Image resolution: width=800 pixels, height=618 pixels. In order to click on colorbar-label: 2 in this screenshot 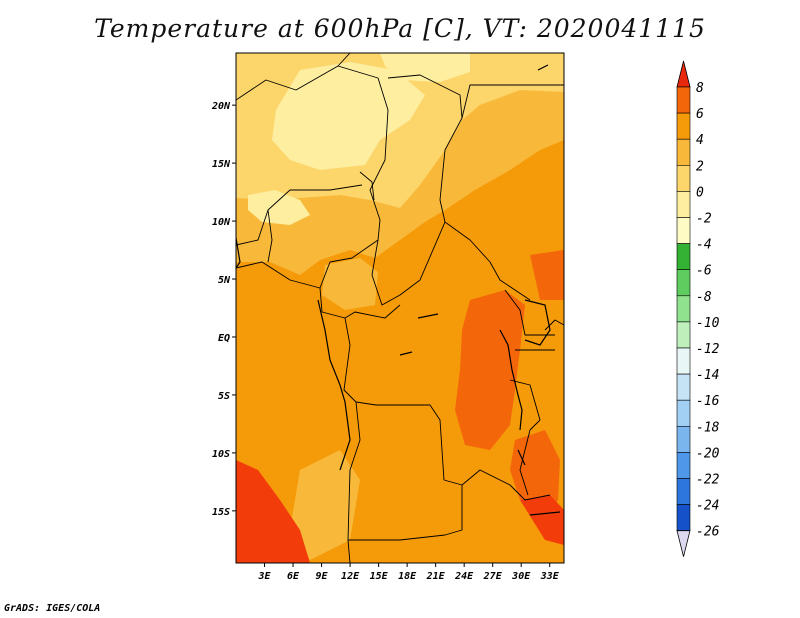, I will do `click(700, 166)`.